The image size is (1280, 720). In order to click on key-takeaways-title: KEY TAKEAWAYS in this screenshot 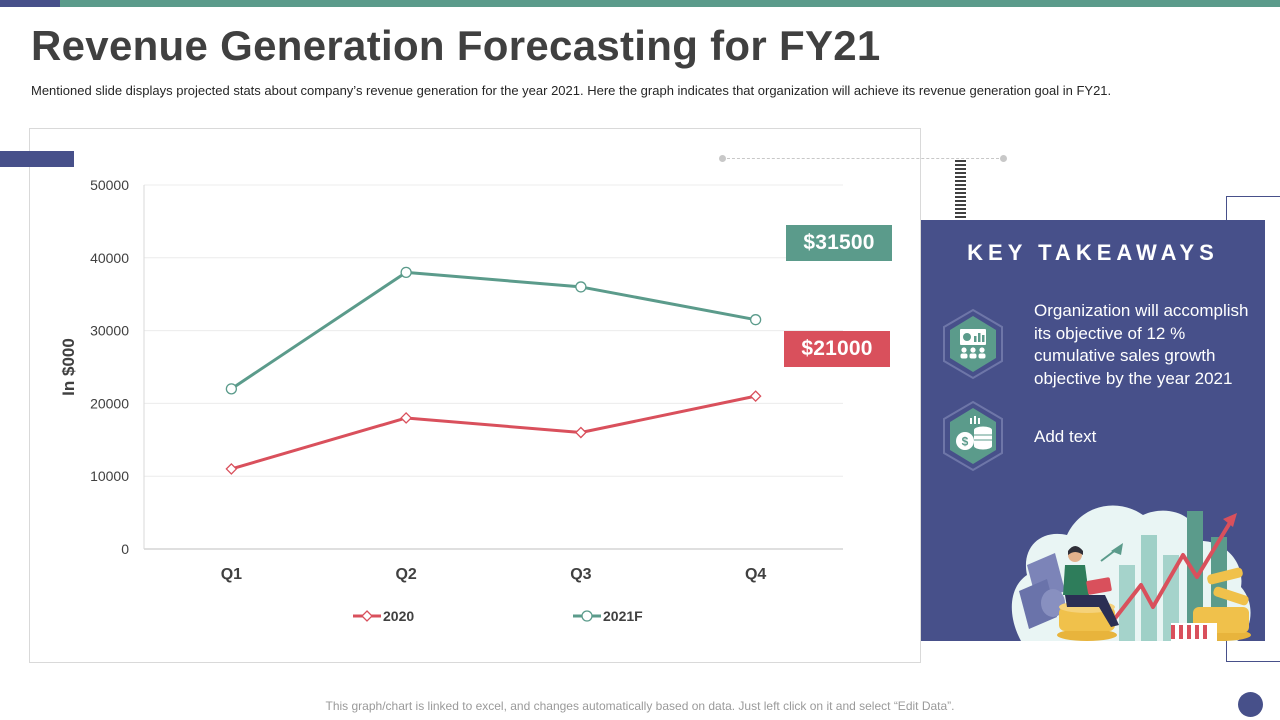, I will do `click(1093, 252)`.